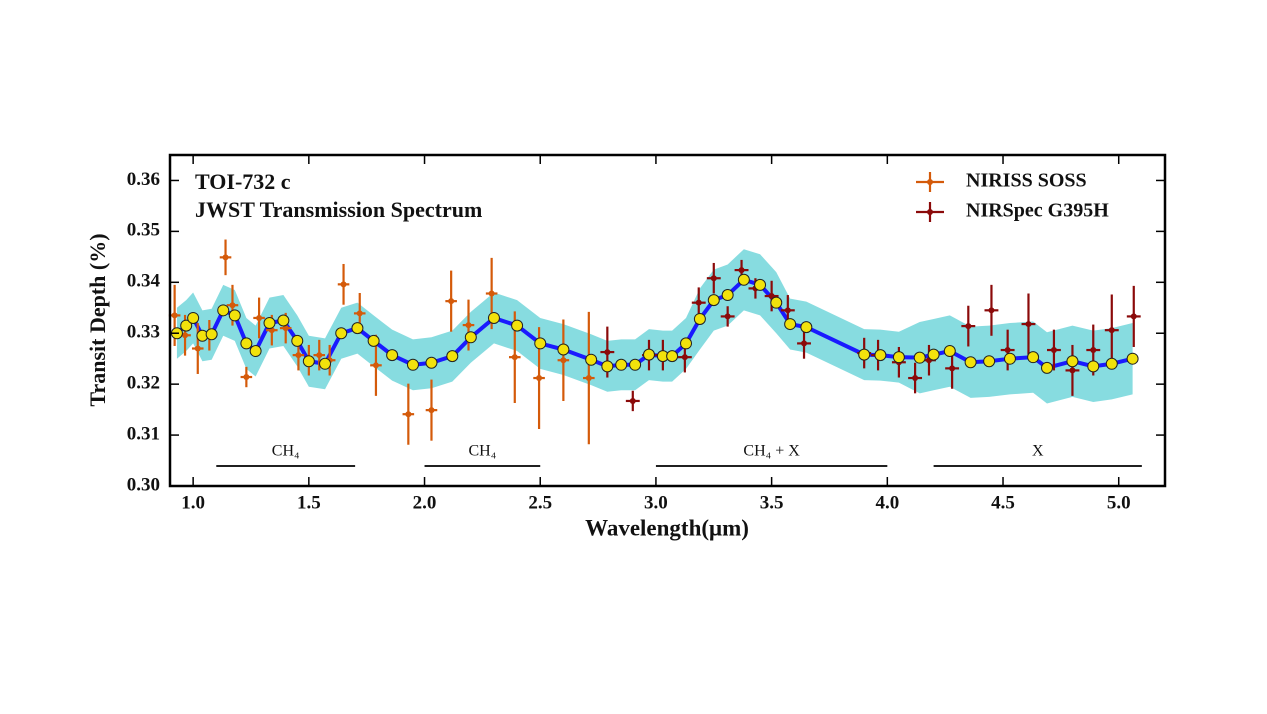  Describe the element at coordinates (887, 502) in the screenshot. I see `x-tick-label: 4.0` at that location.